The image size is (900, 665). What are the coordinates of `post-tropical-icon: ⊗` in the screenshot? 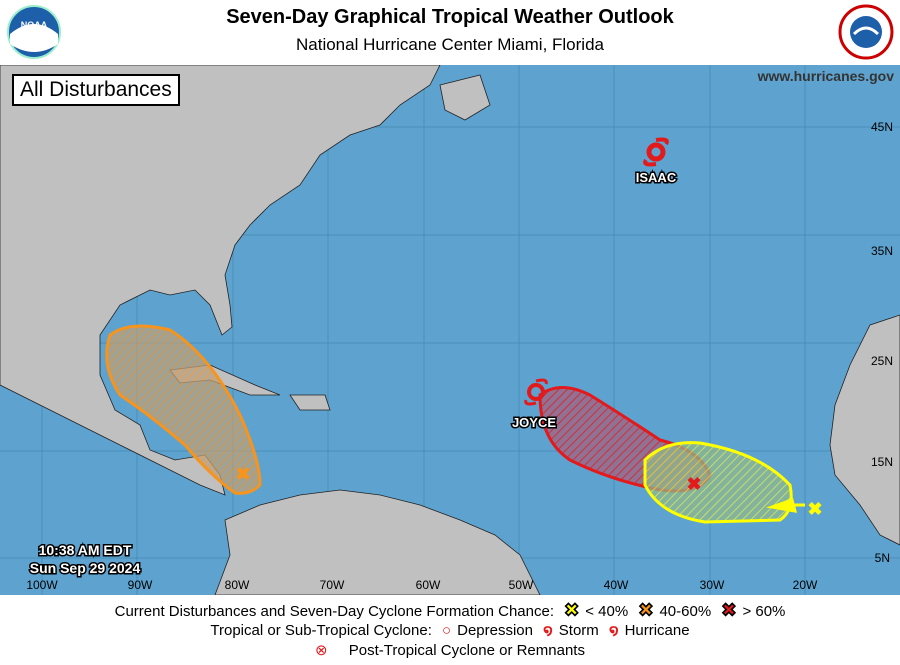 It's located at (321, 650).